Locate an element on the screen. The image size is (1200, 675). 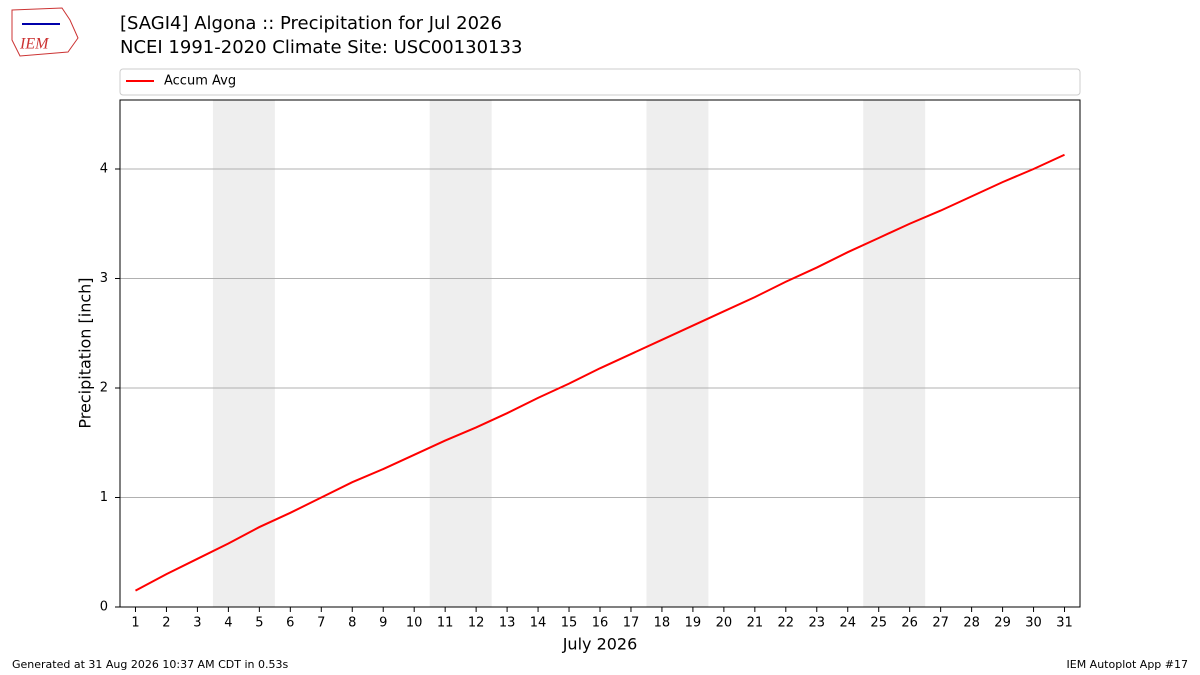
x-tick-label: 22 is located at coordinates (786, 623).